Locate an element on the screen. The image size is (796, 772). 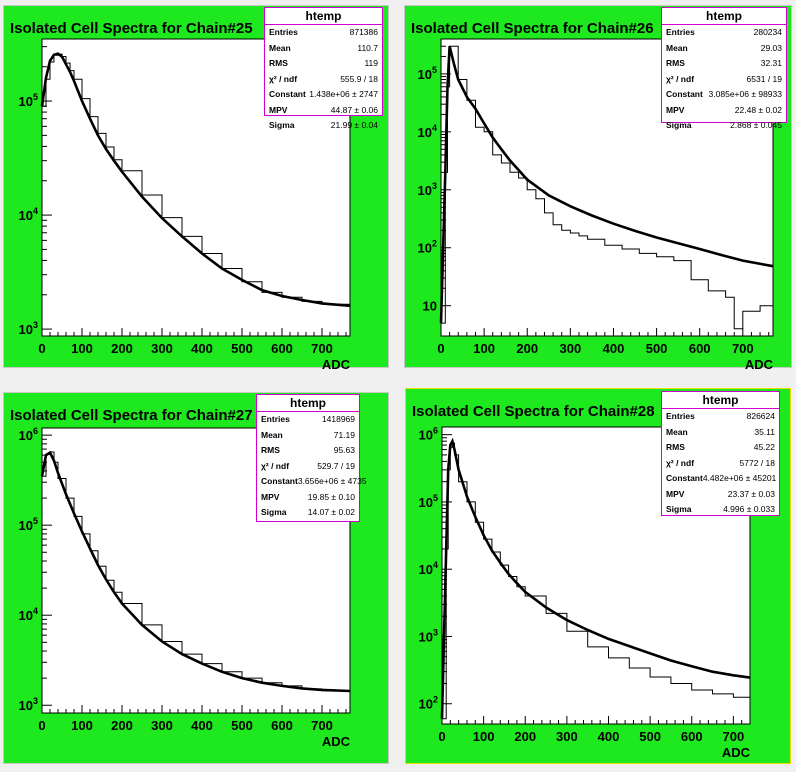
stats-row: Constant 4.482e+06 ± 45201 is located at coordinates (720, 479).